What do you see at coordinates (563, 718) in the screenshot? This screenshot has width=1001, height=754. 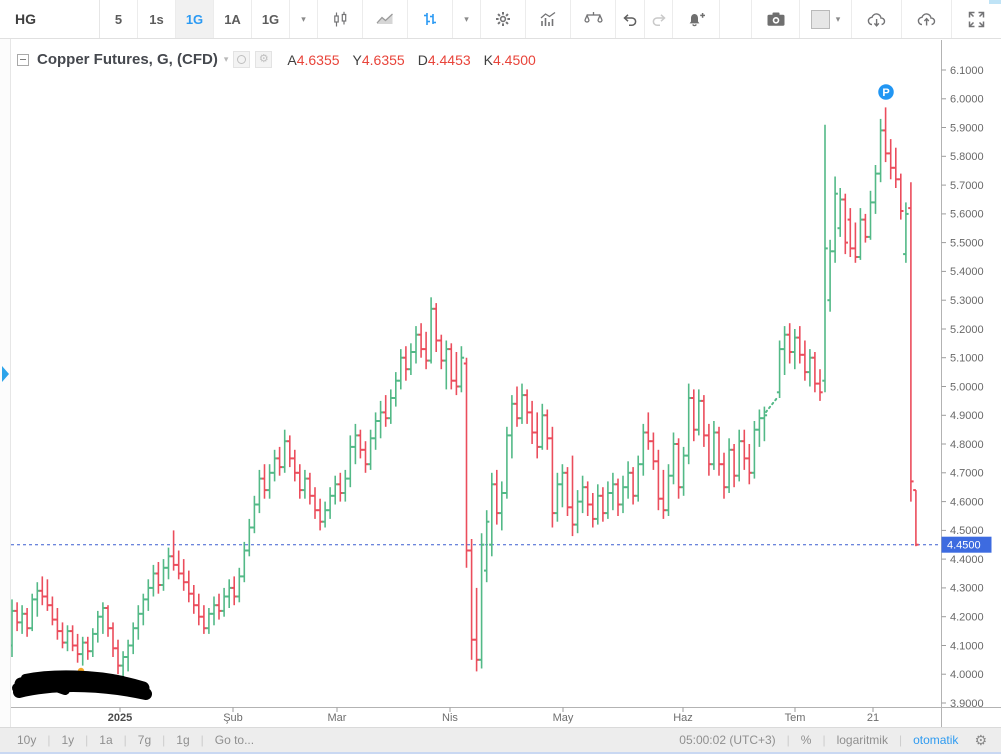 I see `time-axis-label: May` at bounding box center [563, 718].